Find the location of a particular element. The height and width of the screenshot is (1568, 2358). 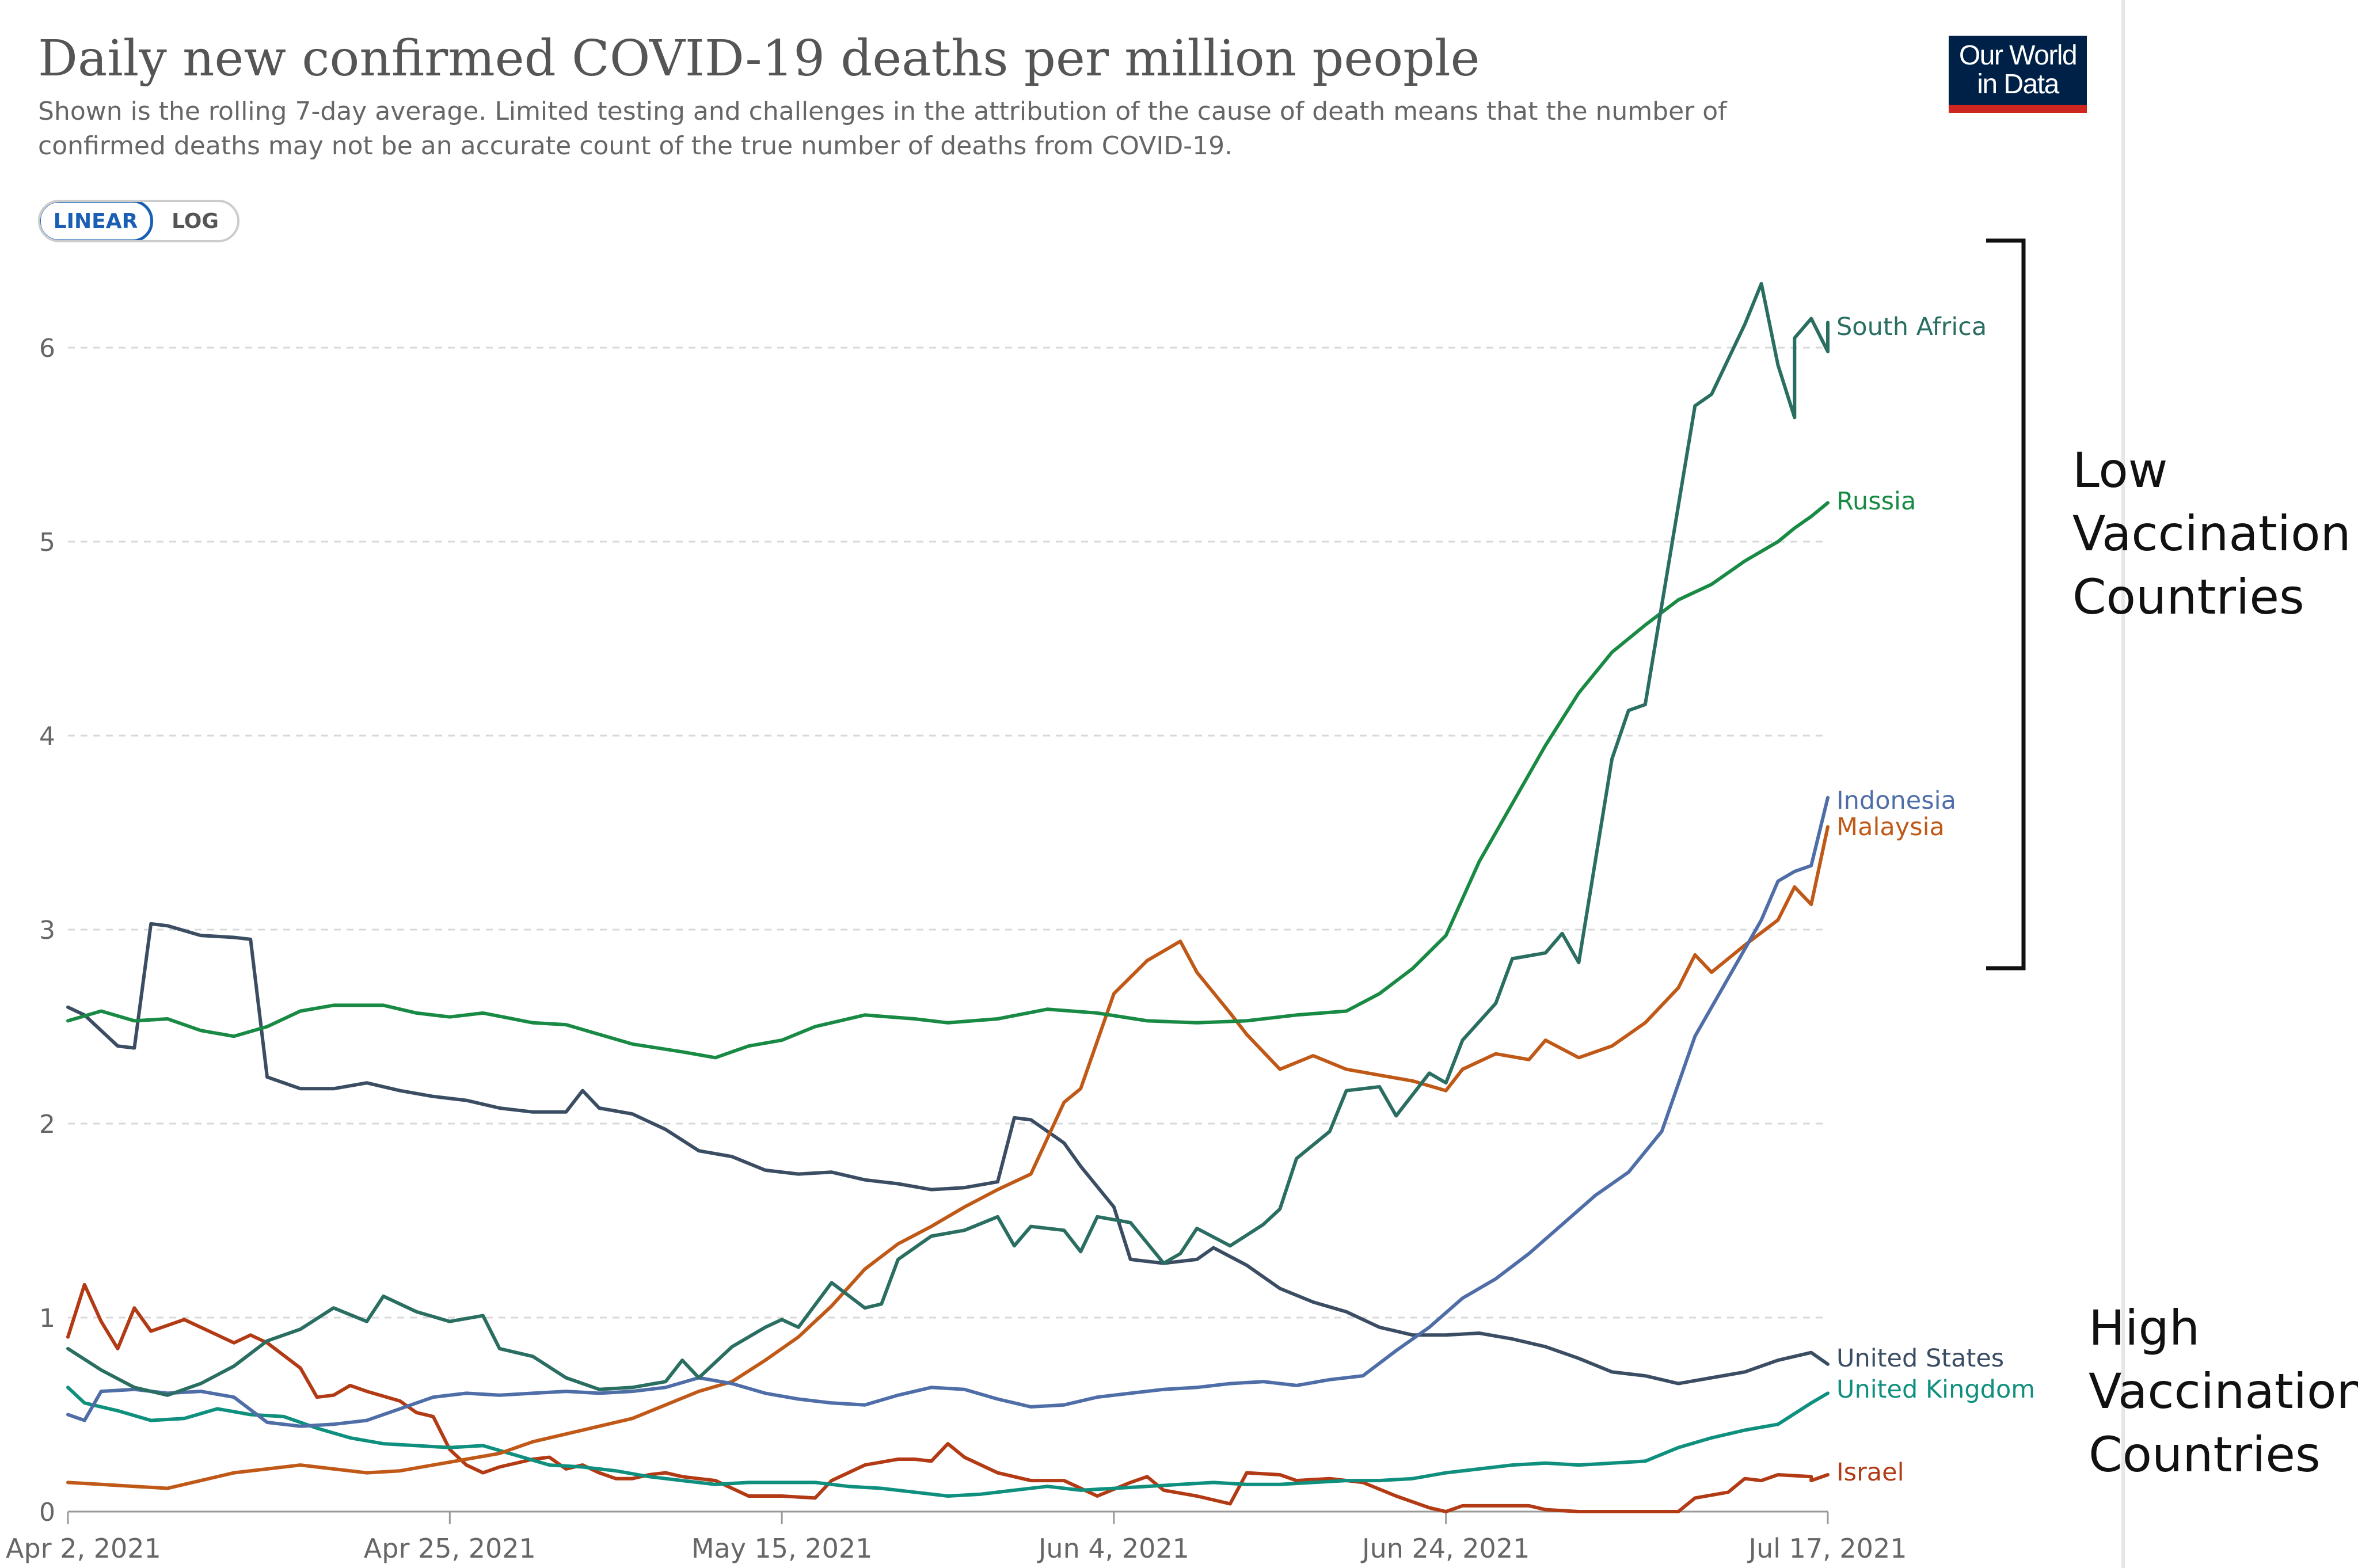

series-label-malaysia: Malaysia is located at coordinates (1890, 828).